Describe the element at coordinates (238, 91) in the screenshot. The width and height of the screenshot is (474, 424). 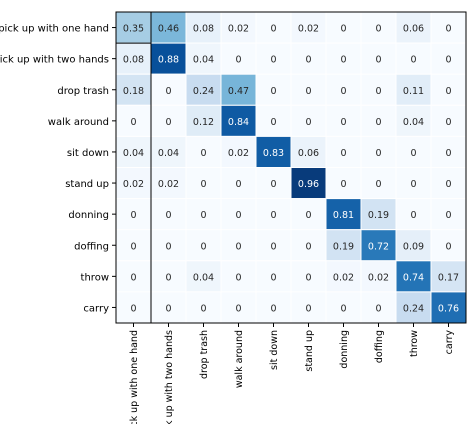
I see `cell-value-label: 0.47` at that location.